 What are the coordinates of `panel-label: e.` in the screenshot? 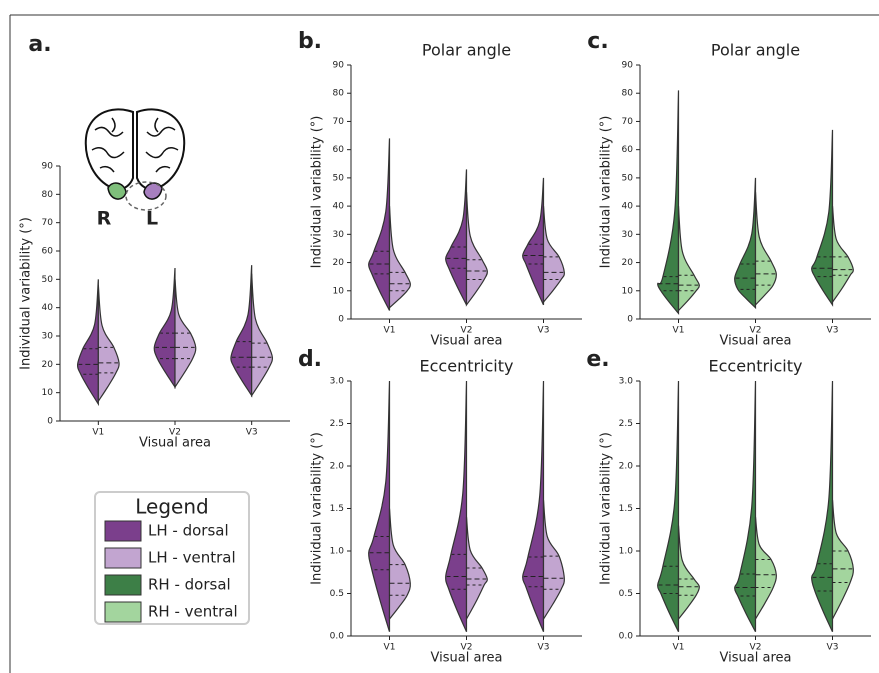 It's located at (597, 359).